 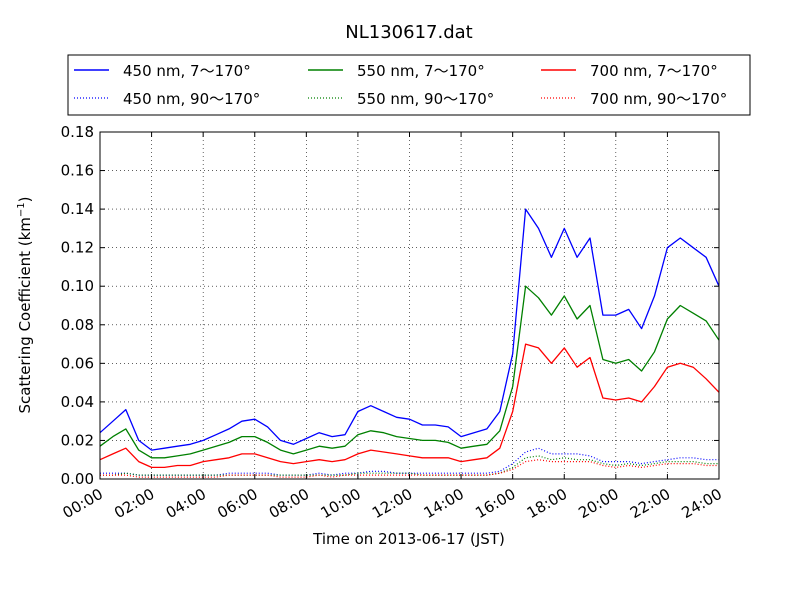 I want to click on y-tick-label: 0.08, so click(x=77, y=325).